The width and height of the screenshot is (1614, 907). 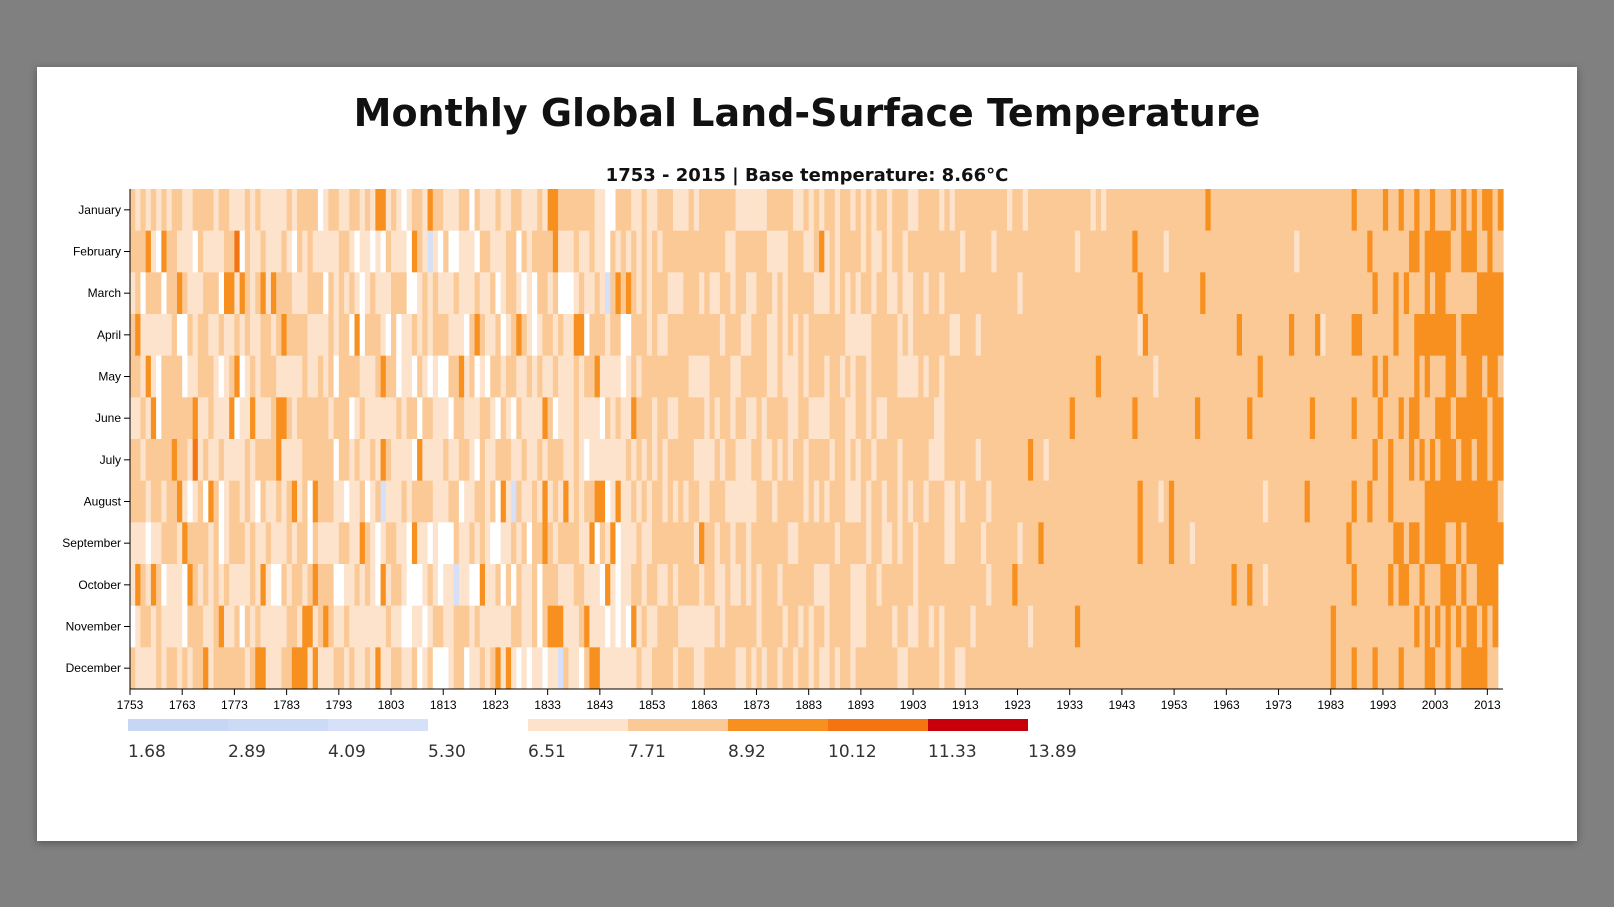 I want to click on x-tick-label: 1943, so click(x=1122, y=705).